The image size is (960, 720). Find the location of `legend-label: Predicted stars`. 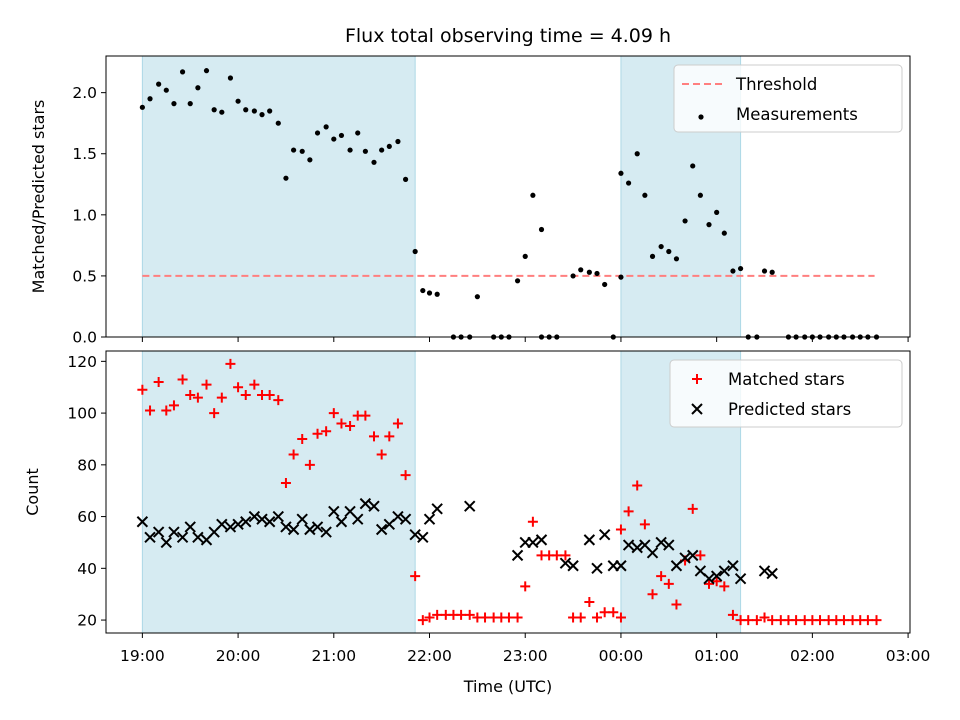

legend-label: Predicted stars is located at coordinates (789, 409).